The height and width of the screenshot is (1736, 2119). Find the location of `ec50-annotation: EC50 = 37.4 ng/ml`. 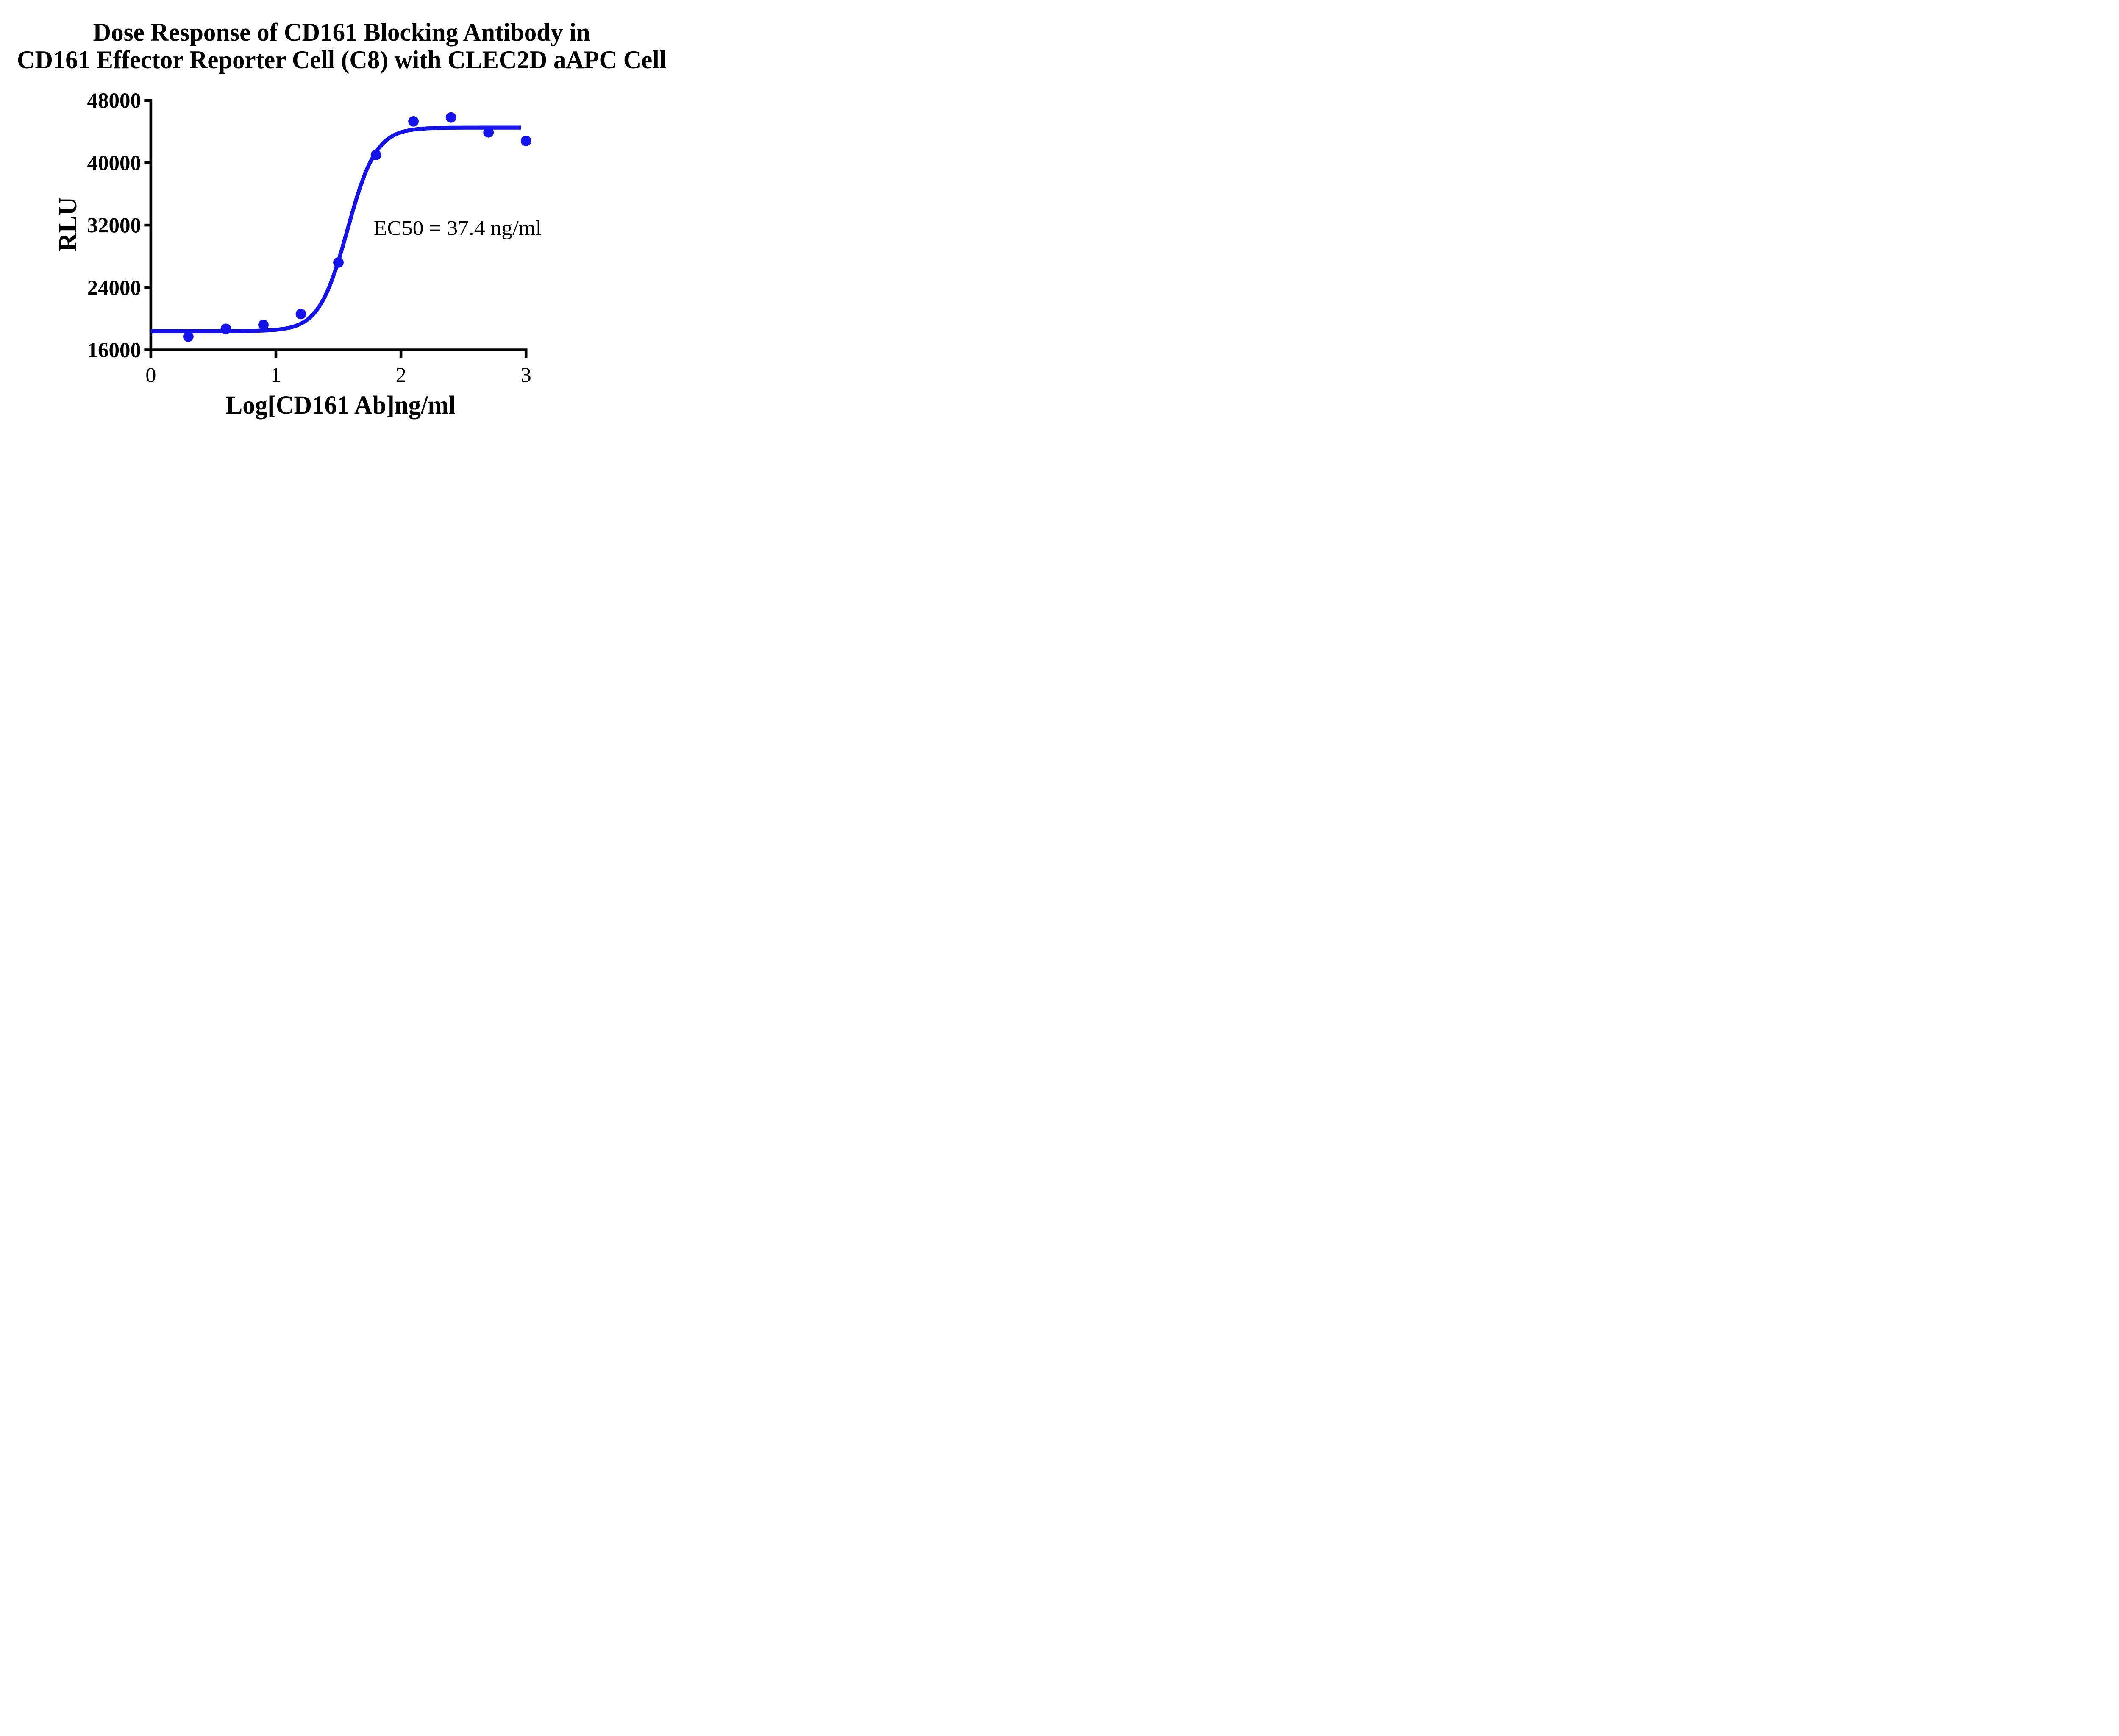

ec50-annotation: EC50 = 37.4 ng/ml is located at coordinates (458, 227).